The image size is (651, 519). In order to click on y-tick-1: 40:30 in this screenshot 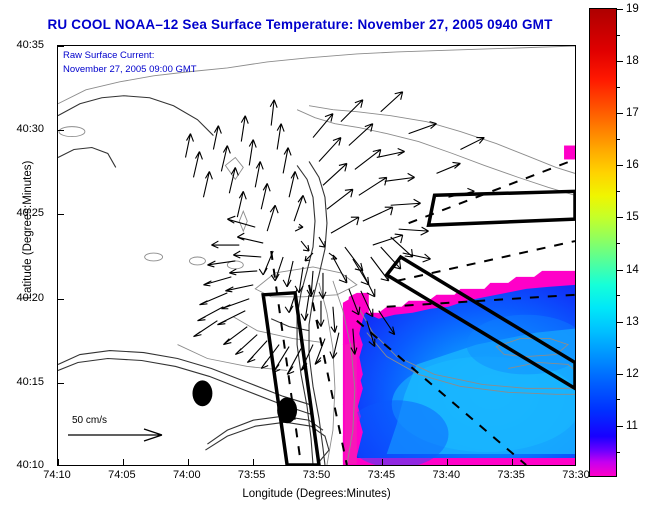, I will do `click(30, 129)`.